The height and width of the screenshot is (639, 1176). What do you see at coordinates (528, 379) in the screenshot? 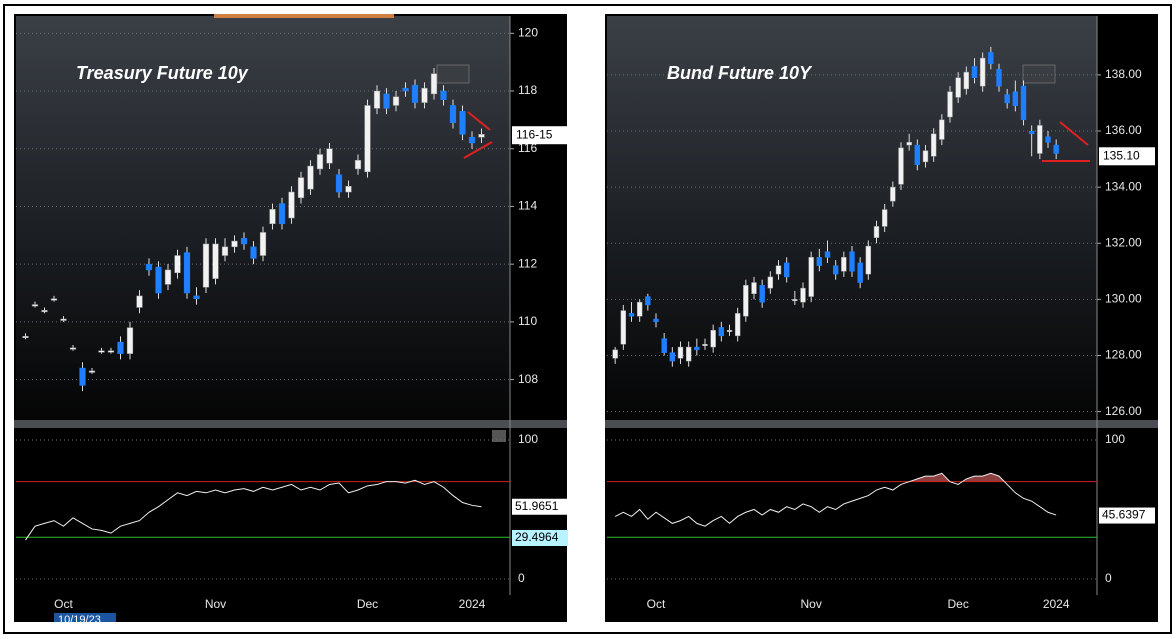
I see `y-tick-label: 108` at bounding box center [528, 379].